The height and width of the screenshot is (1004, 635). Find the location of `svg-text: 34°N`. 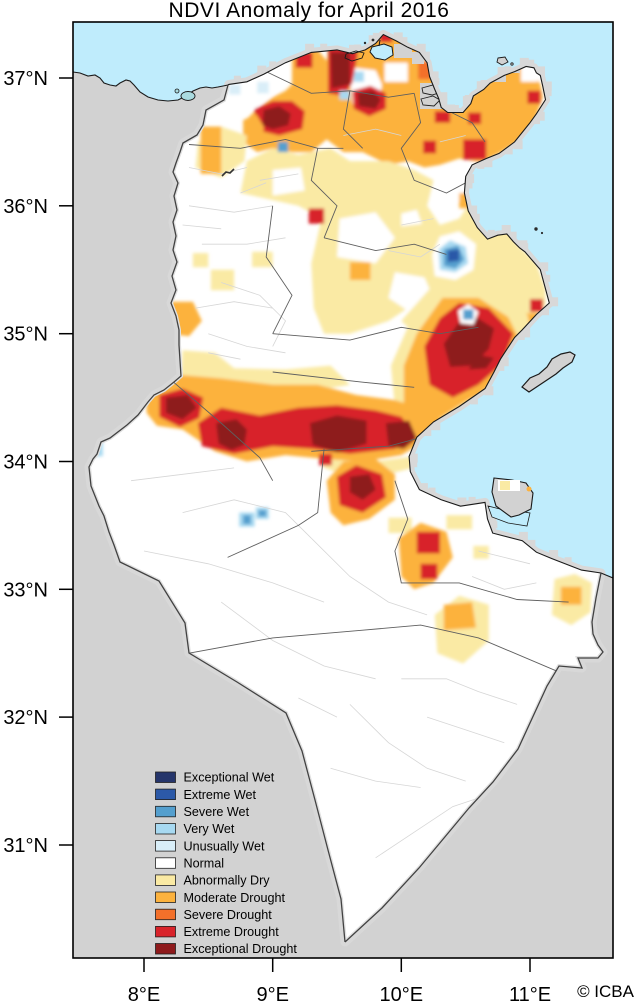

svg-text: 34°N is located at coordinates (25, 463).